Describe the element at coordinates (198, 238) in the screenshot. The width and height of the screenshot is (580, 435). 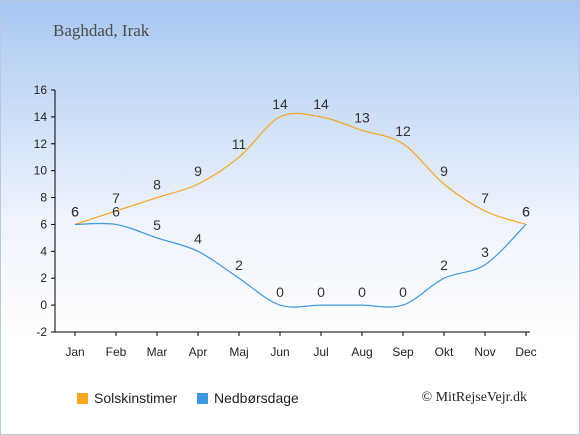
I see `data-label: 4` at that location.